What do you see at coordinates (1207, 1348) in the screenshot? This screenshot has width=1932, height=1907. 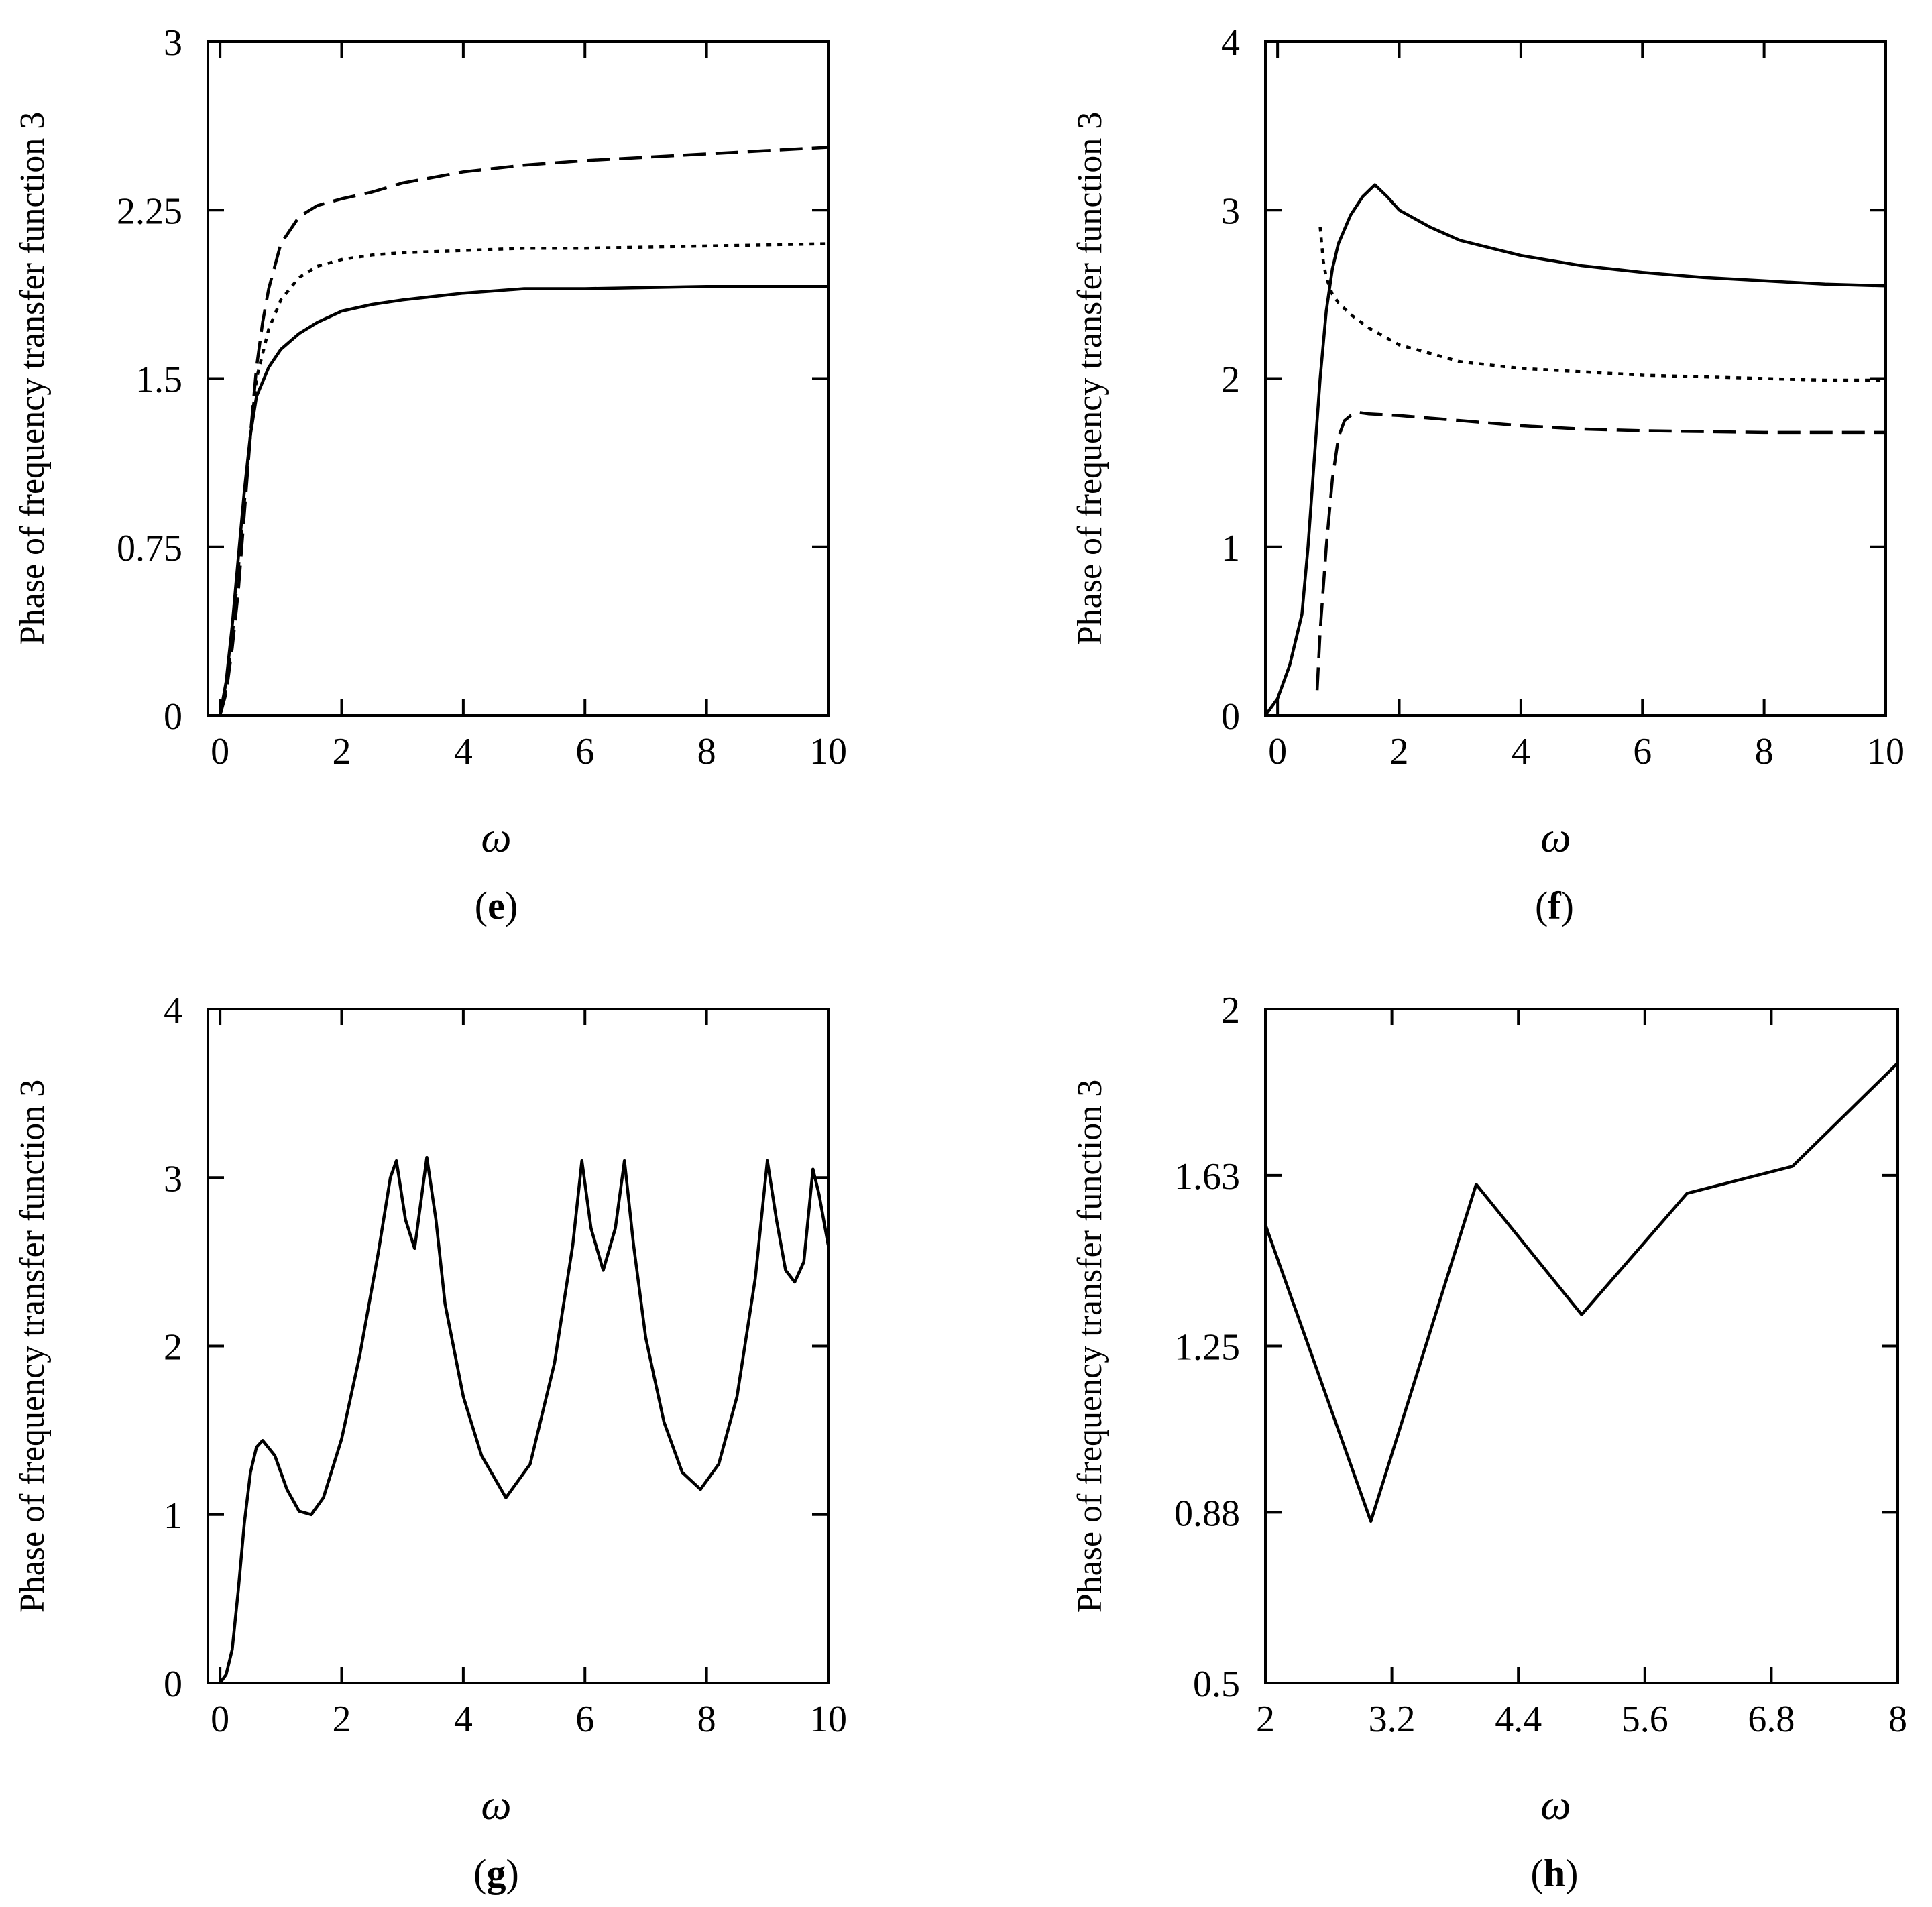 I see `y-tick-label: 1.25` at bounding box center [1207, 1348].